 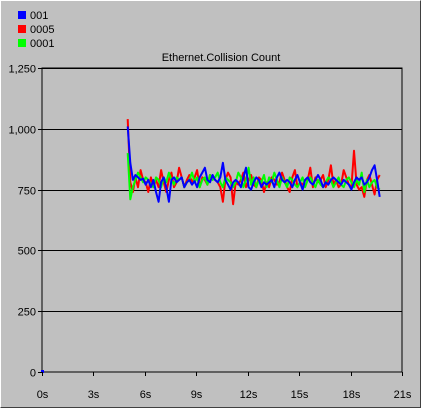 I want to click on y-tick-label: 250, so click(x=27, y=313).